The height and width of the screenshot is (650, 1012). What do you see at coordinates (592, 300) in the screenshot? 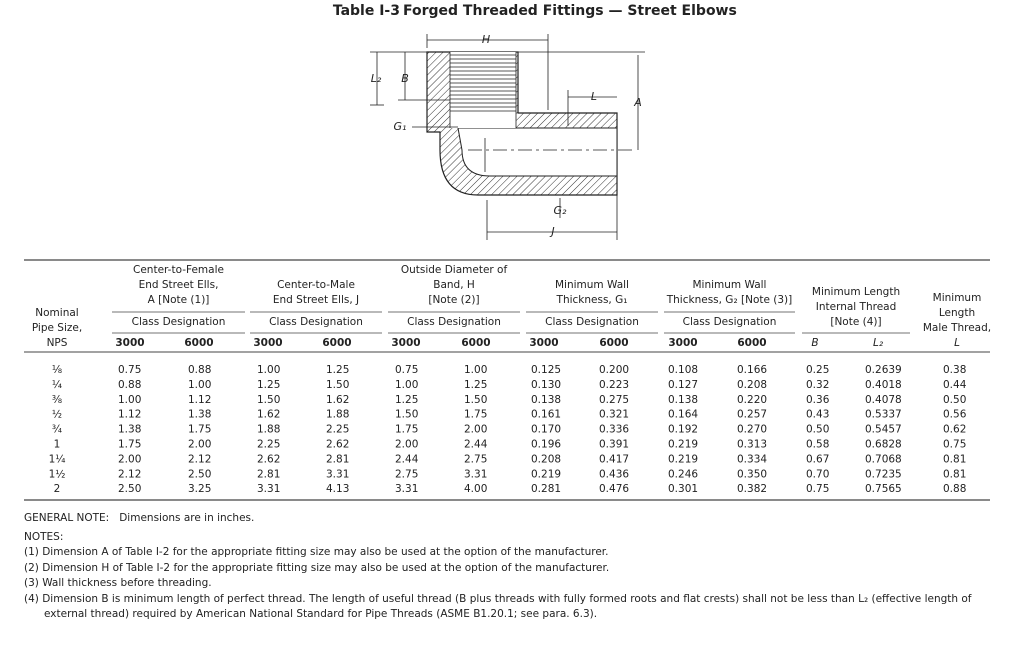
I see `header-text: Thickness, G₁` at bounding box center [592, 300].